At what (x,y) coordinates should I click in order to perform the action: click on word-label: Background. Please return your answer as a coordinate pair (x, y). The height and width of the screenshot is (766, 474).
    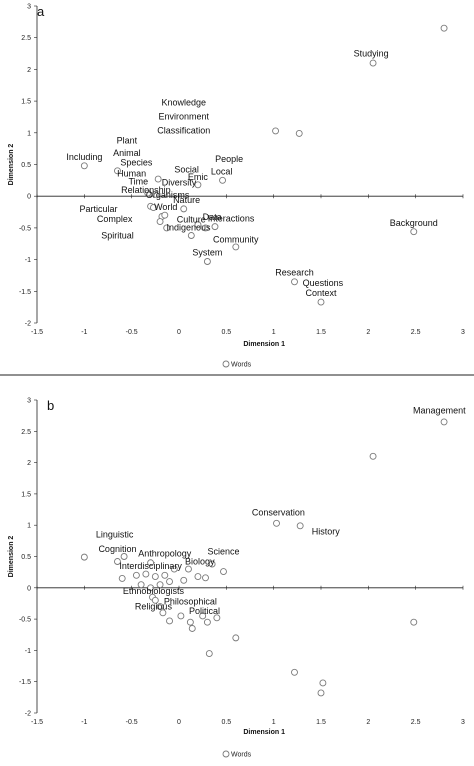
    Looking at the image, I should click on (414, 223).